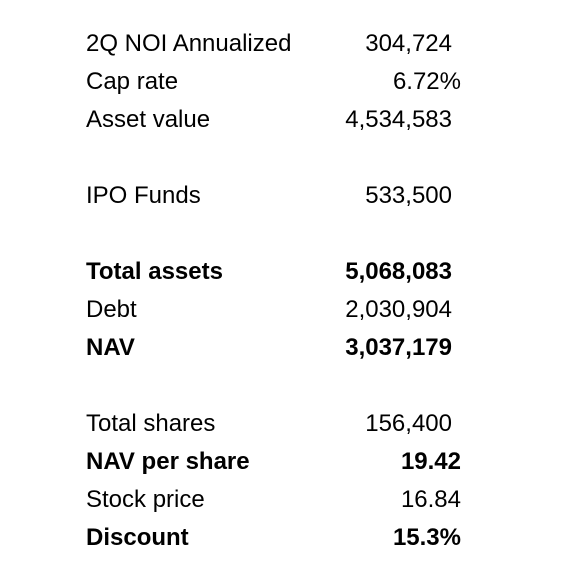 Image resolution: width=571 pixels, height=568 pixels. Describe the element at coordinates (430, 461) in the screenshot. I see `row-value: 19.42` at that location.